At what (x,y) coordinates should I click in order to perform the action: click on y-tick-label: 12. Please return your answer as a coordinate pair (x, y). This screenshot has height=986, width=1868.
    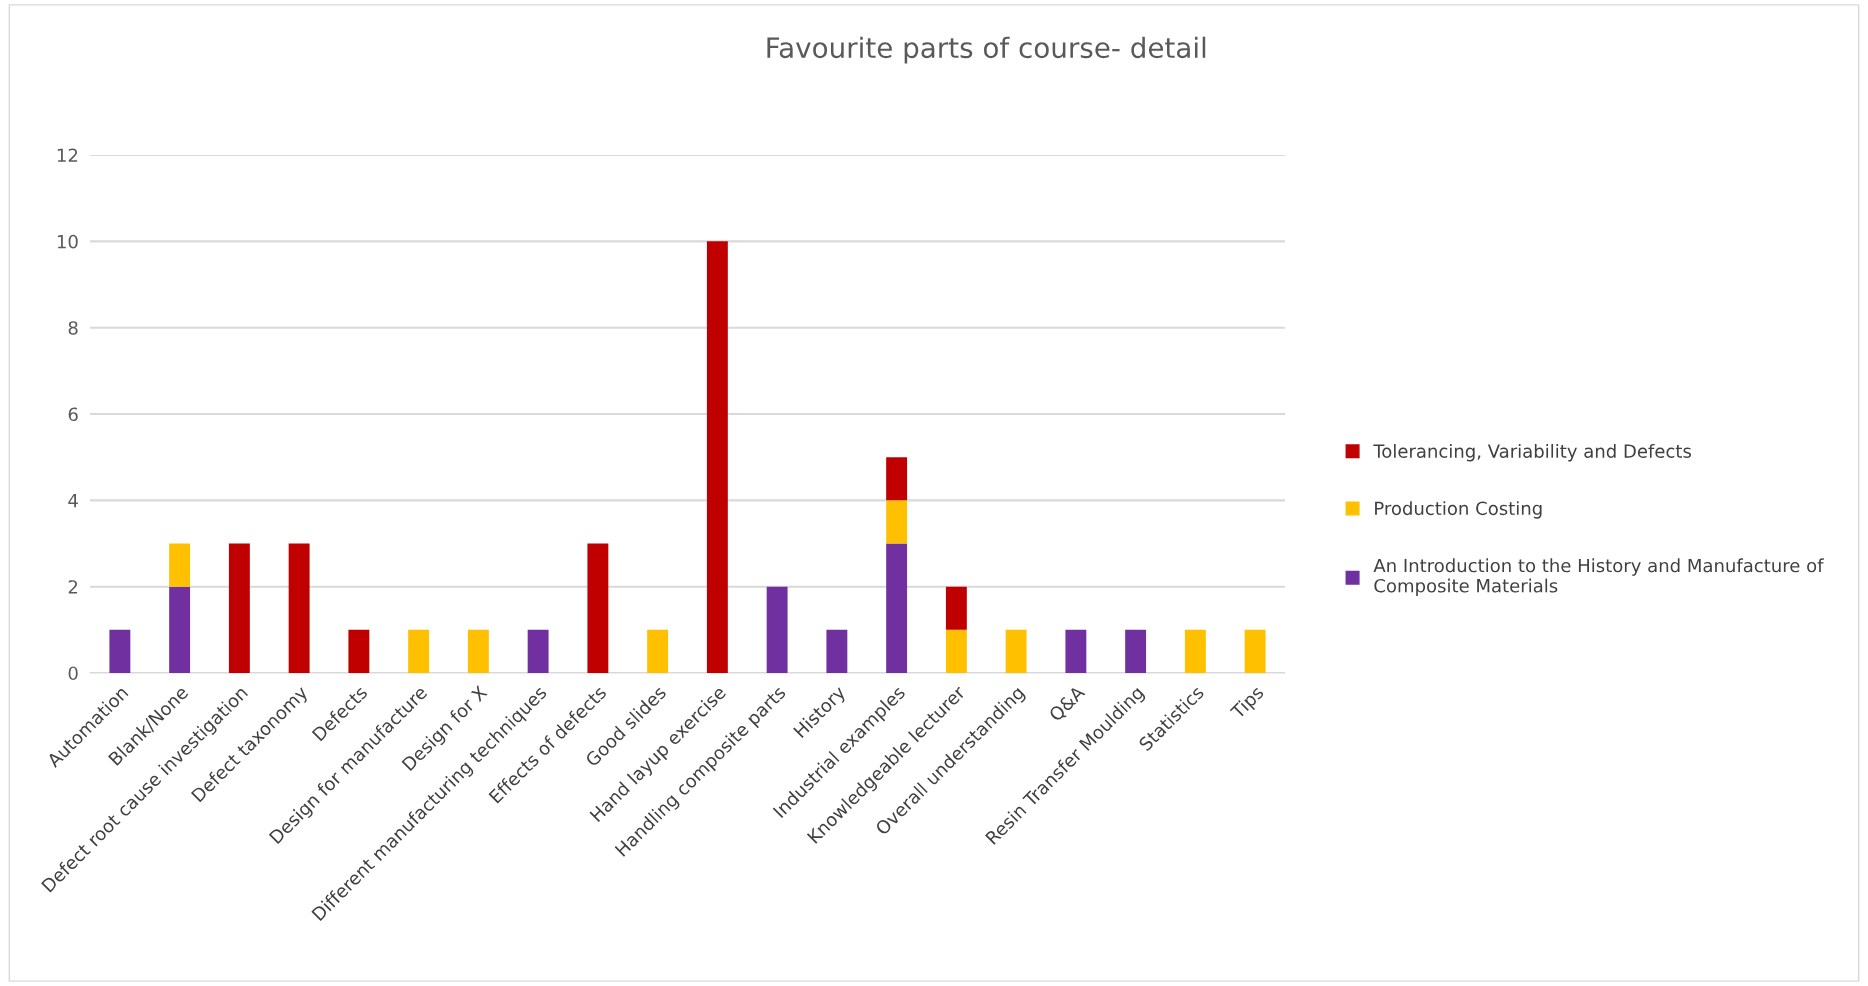
    Looking at the image, I should click on (67, 155).